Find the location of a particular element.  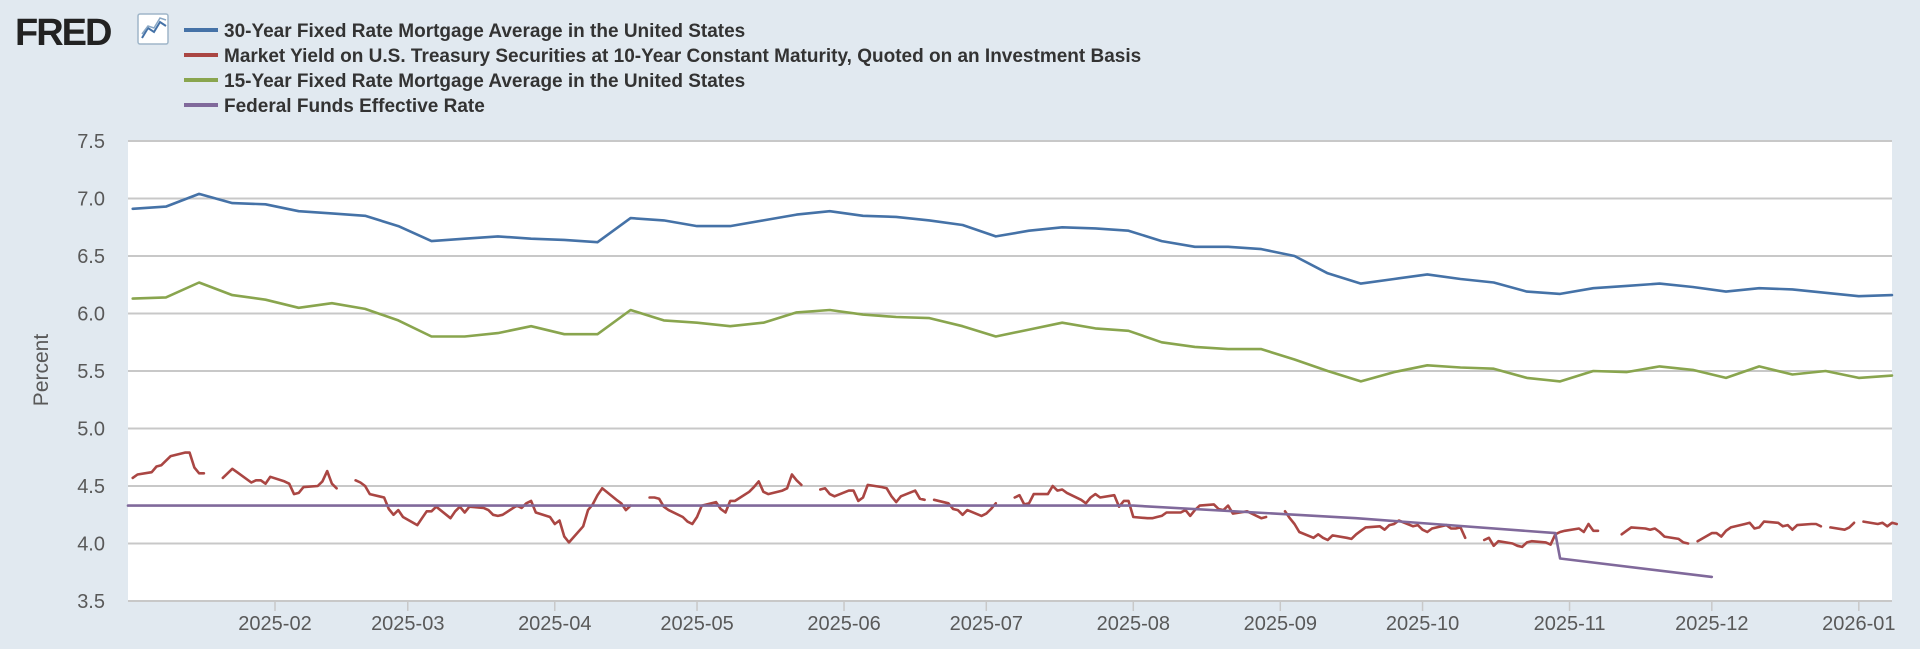

fred-logo-text: FRED is located at coordinates (63, 33).